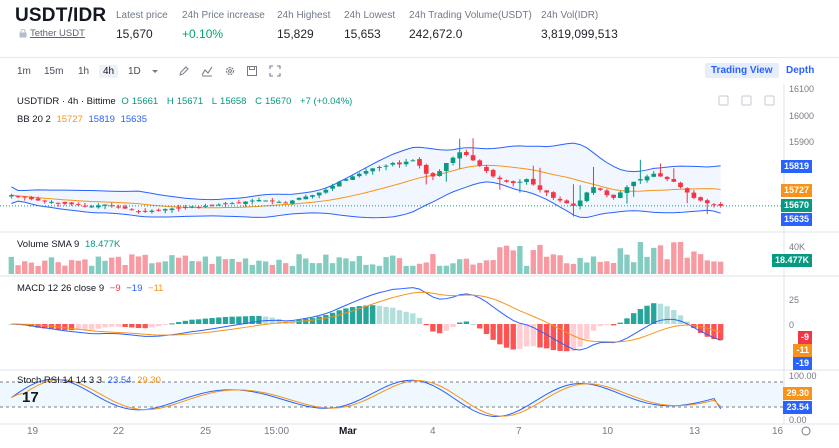 Image resolution: width=839 pixels, height=448 pixels. What do you see at coordinates (433, 431) in the screenshot?
I see `time-tick: 4` at bounding box center [433, 431].